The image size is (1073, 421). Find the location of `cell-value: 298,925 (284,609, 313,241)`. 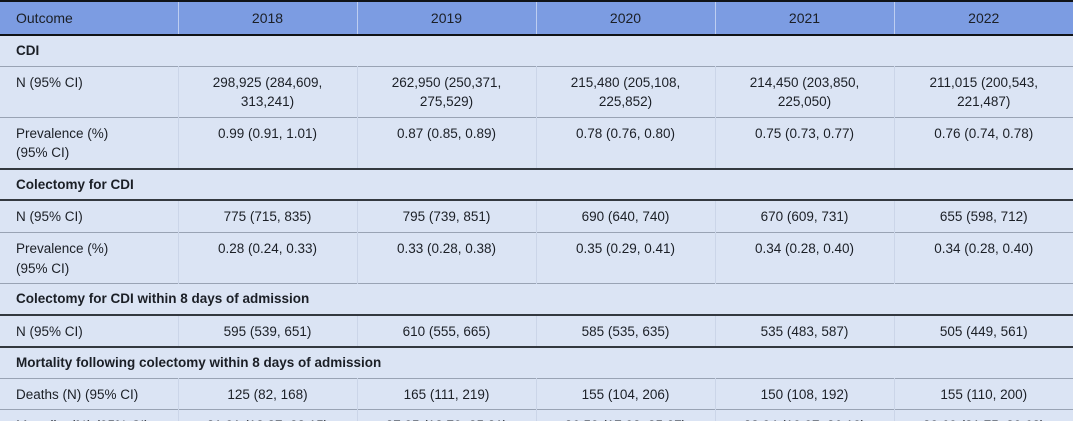

cell-value: 298,925 (284,609, 313,241) is located at coordinates (267, 92).